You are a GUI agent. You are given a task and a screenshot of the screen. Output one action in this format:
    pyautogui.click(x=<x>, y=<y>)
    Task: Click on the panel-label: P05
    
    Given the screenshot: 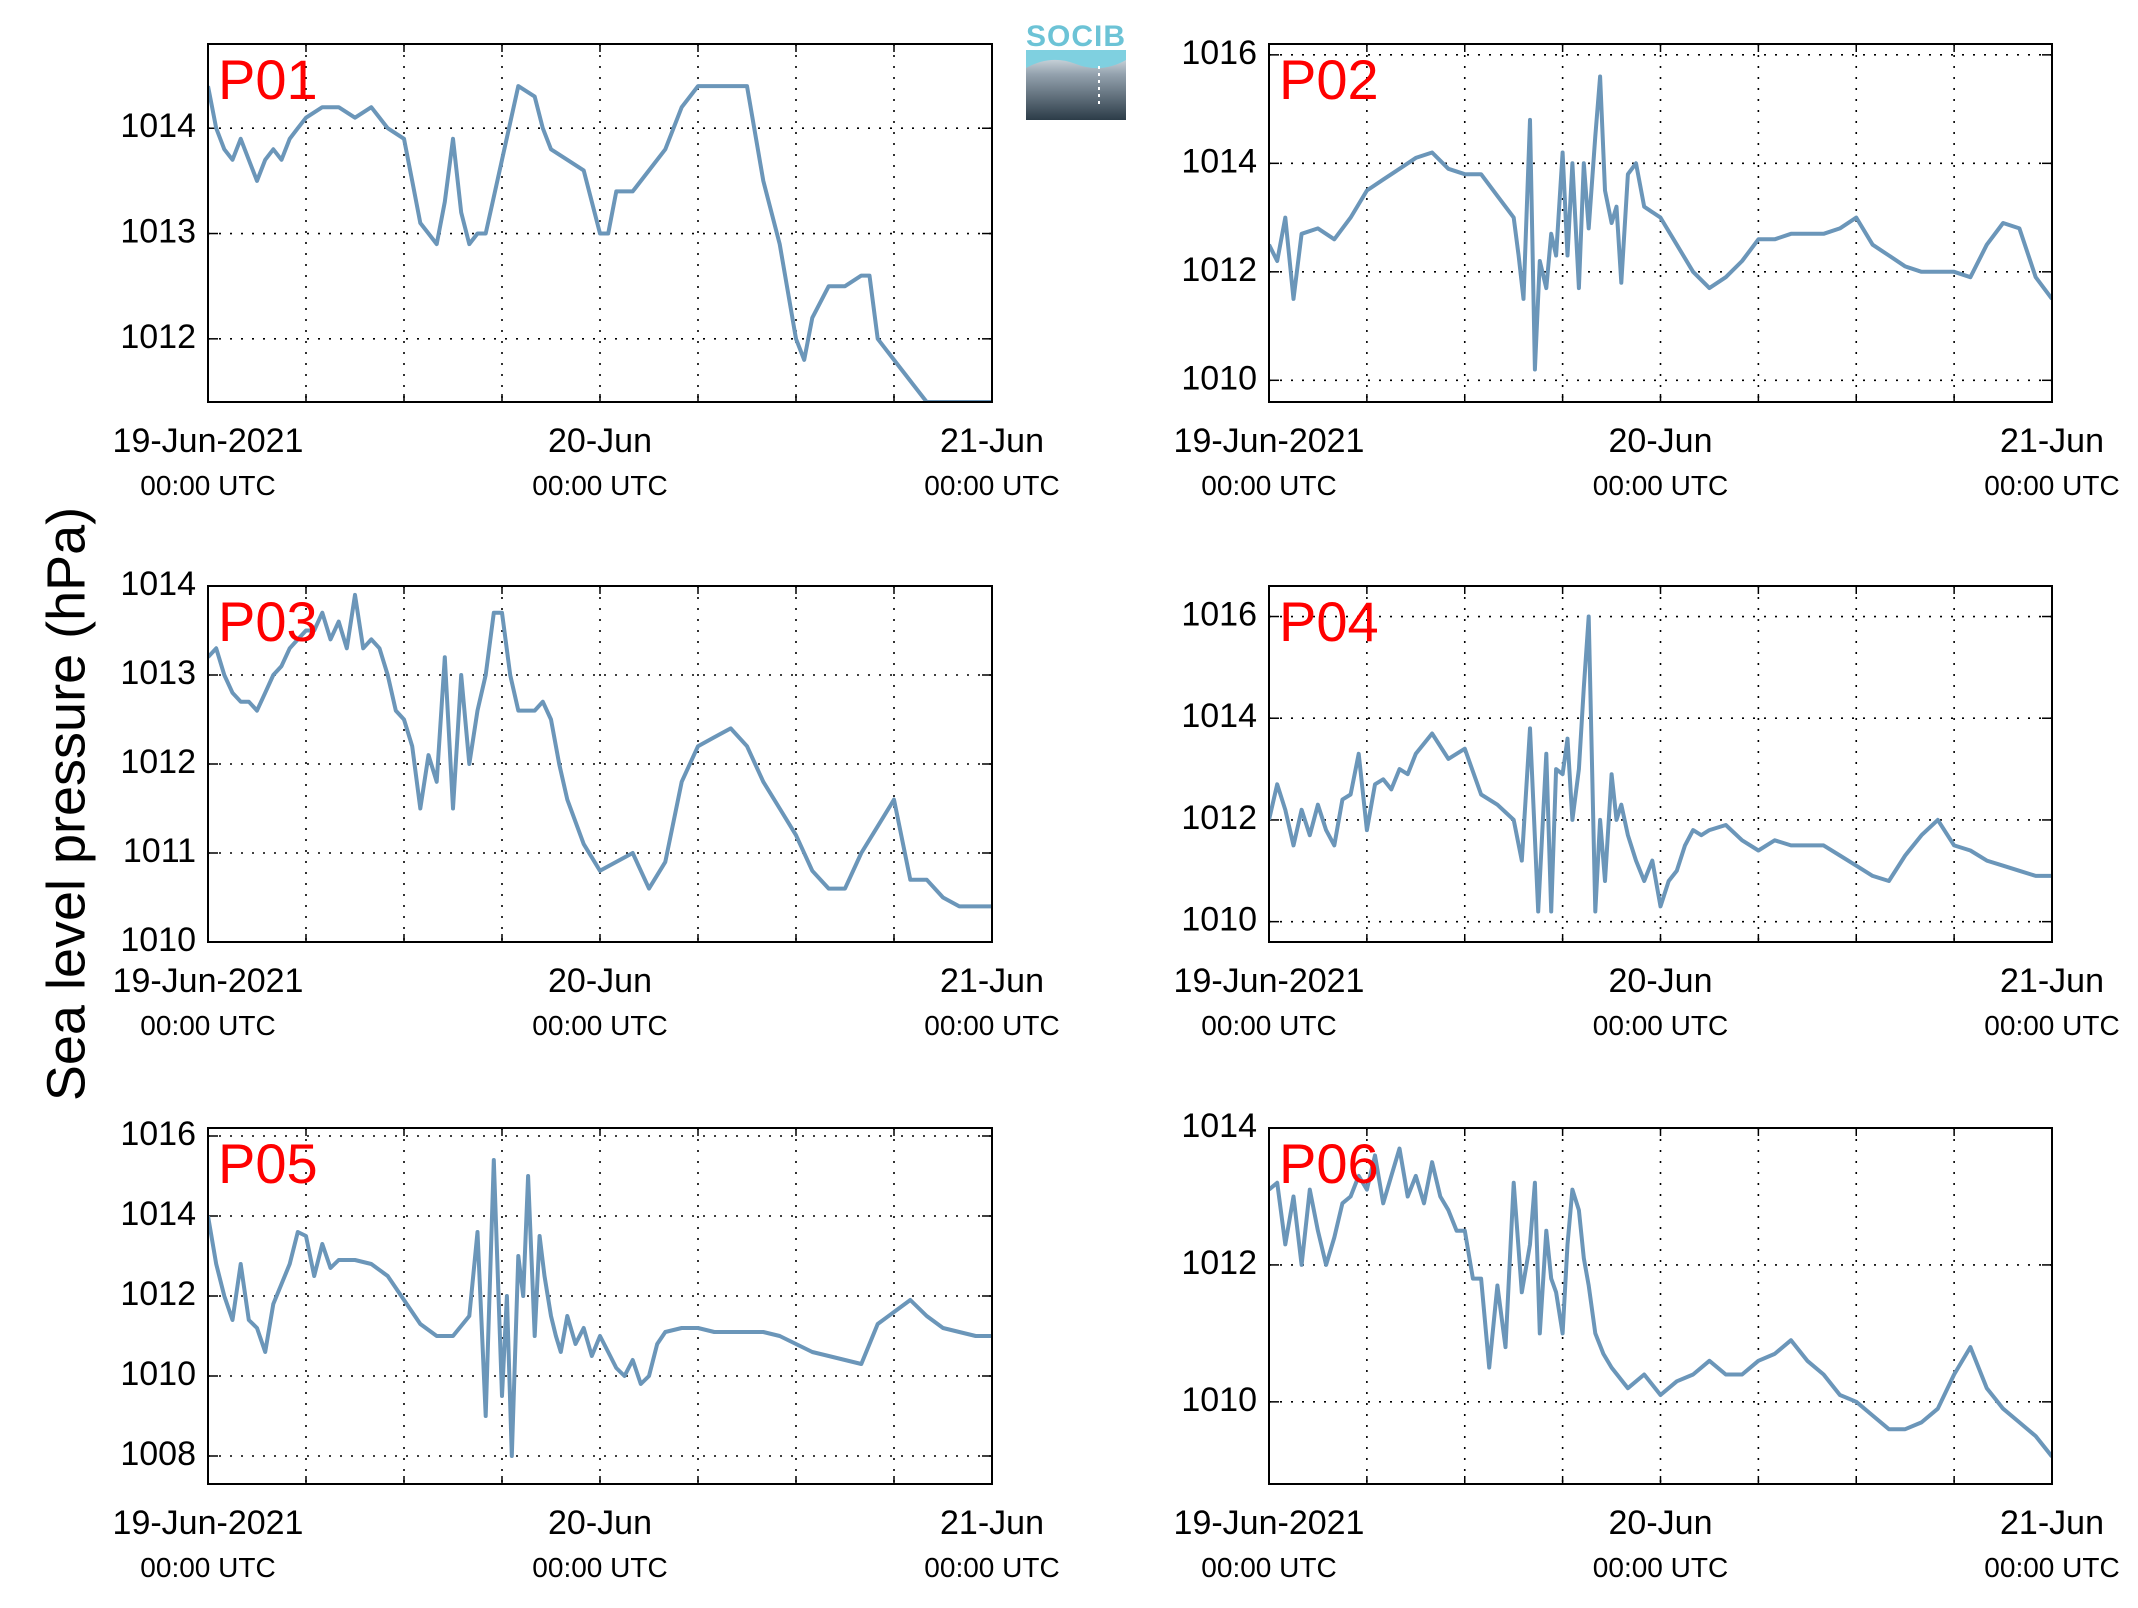 What is the action you would take?
    pyautogui.click(x=268, y=1163)
    